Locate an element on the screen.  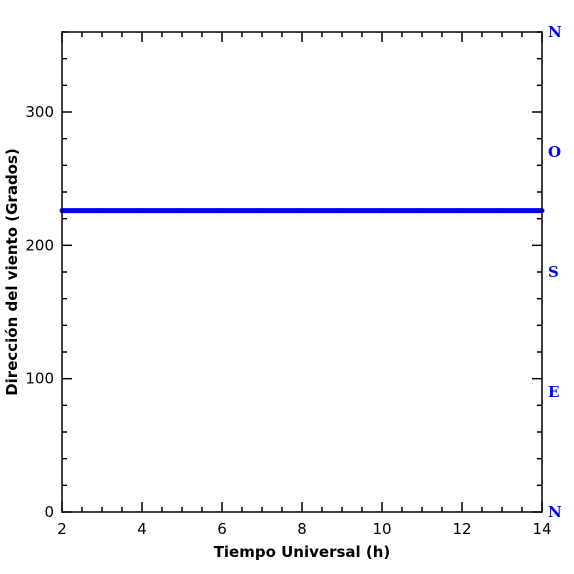
x-tick-label: 2 is located at coordinates (62, 529).